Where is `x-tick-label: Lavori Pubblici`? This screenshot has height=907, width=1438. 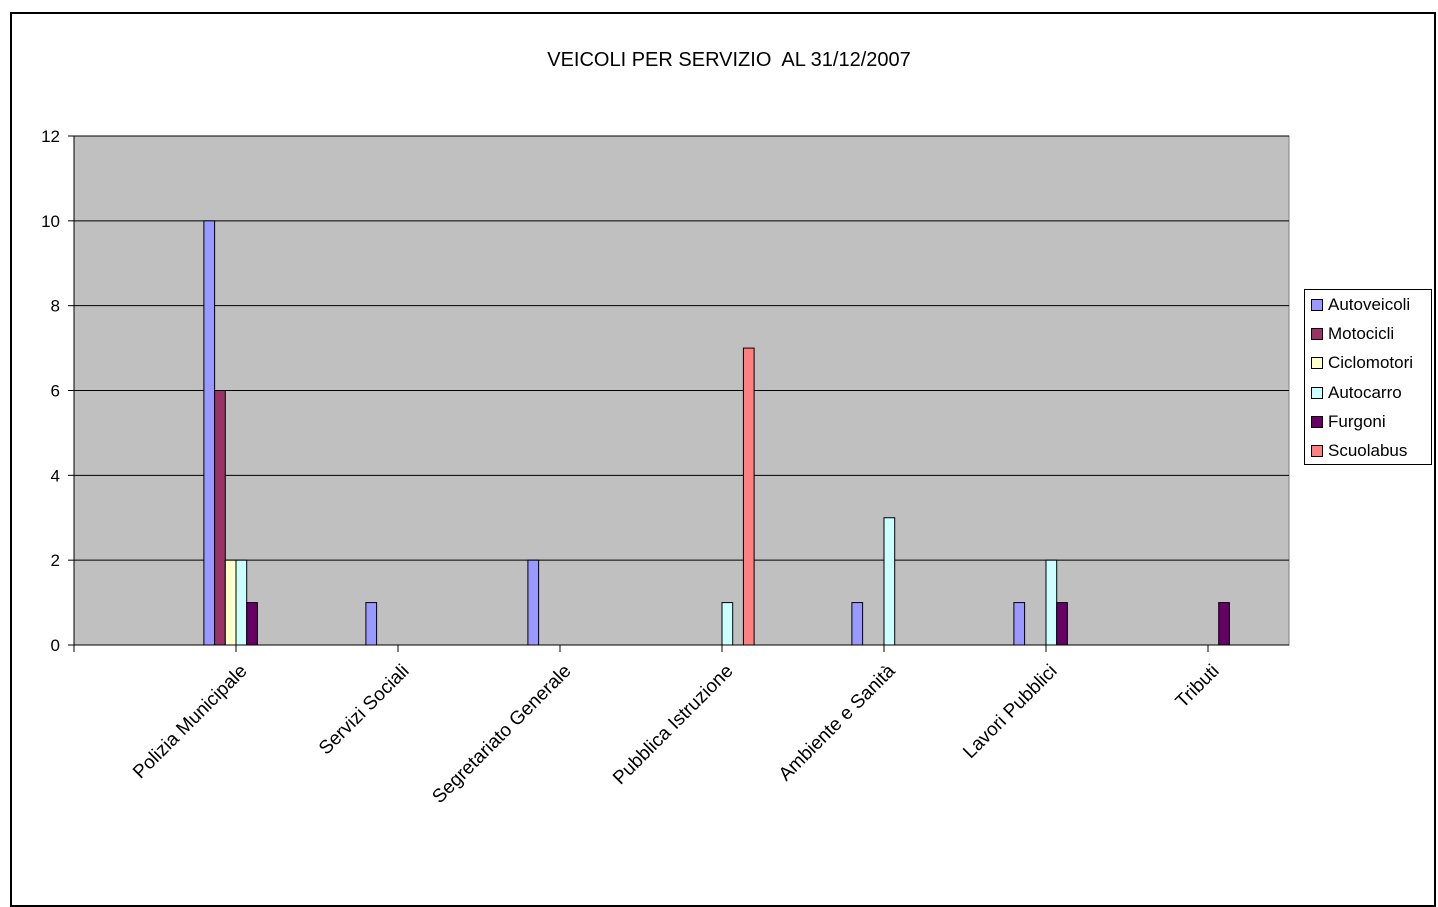 x-tick-label: Lavori Pubblici is located at coordinates (1010, 712).